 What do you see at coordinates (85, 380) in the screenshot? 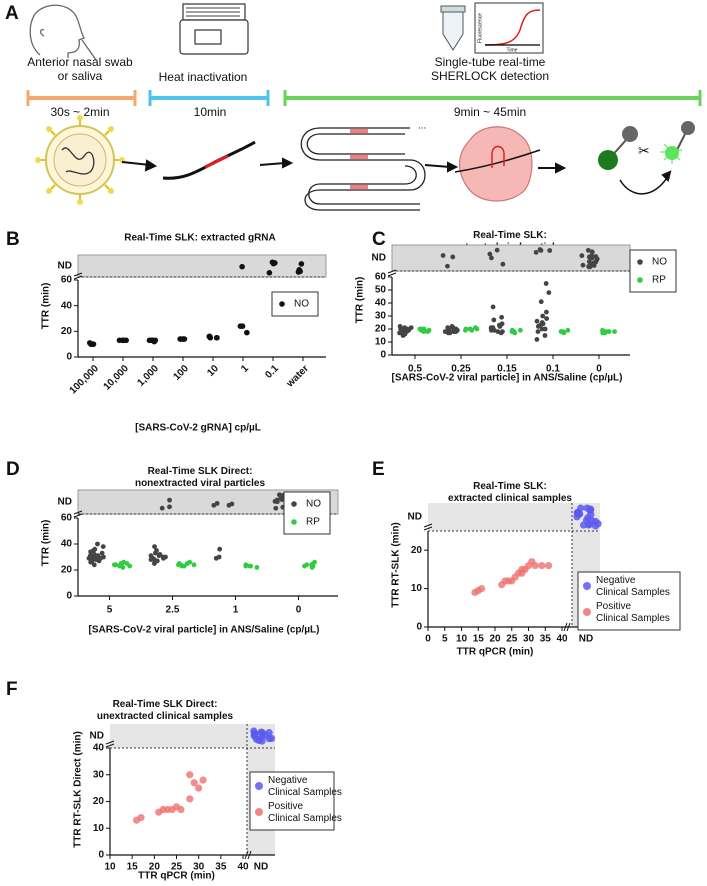
I see `x-tick-label: 100,000` at bounding box center [85, 380].